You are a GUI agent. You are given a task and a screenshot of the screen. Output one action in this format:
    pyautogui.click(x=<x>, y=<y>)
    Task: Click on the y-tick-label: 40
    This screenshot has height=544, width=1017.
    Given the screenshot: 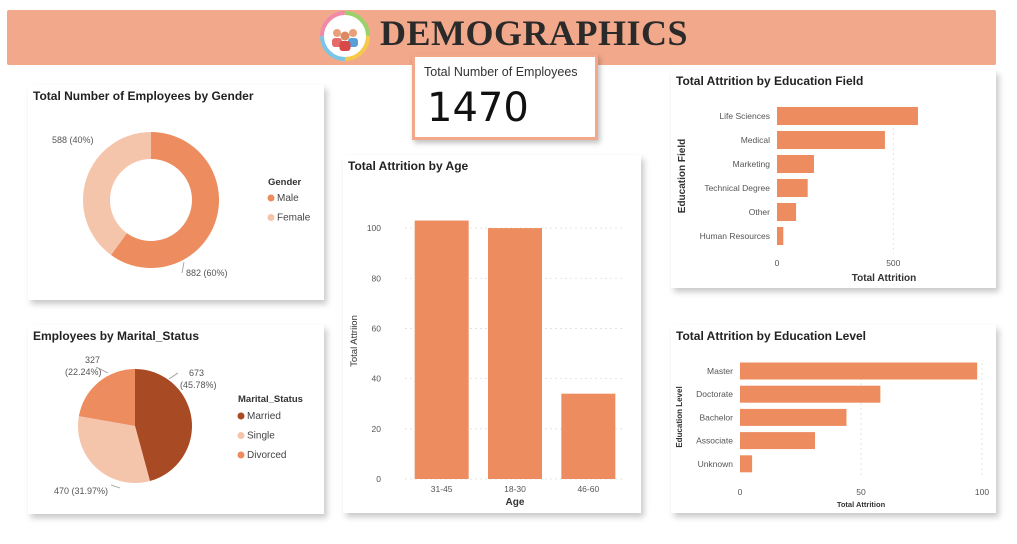 What is the action you would take?
    pyautogui.click(x=377, y=379)
    